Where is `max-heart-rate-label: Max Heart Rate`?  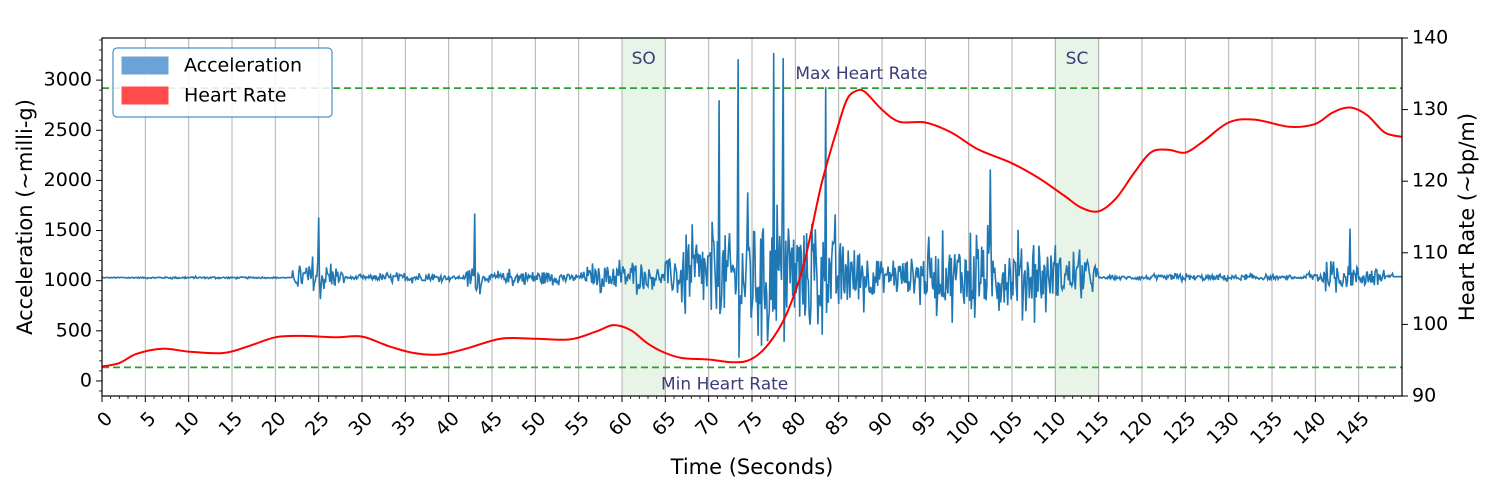 max-heart-rate-label: Max Heart Rate is located at coordinates (861, 74).